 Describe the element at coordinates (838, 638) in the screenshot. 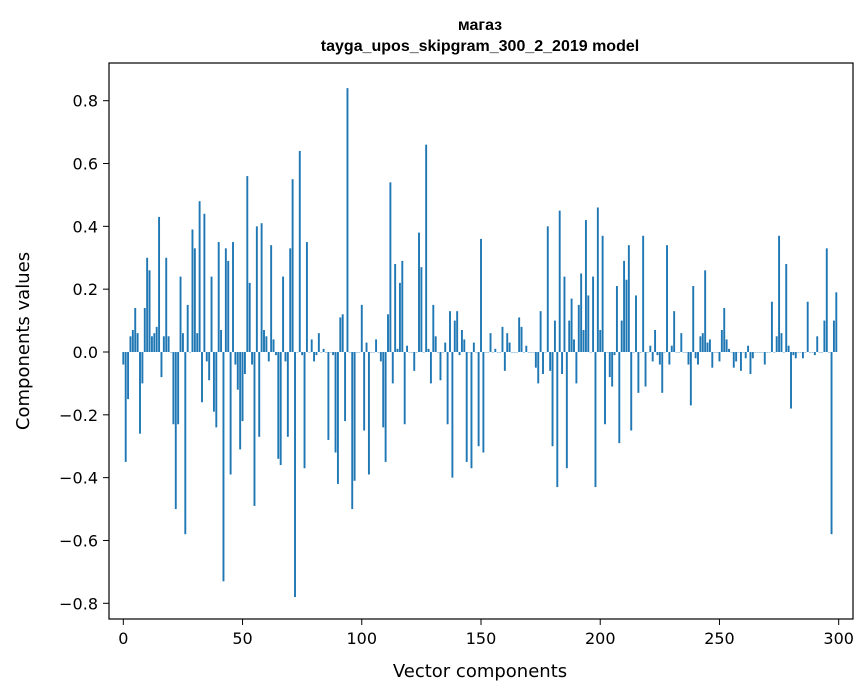

I see `x-tick-label: 300` at that location.